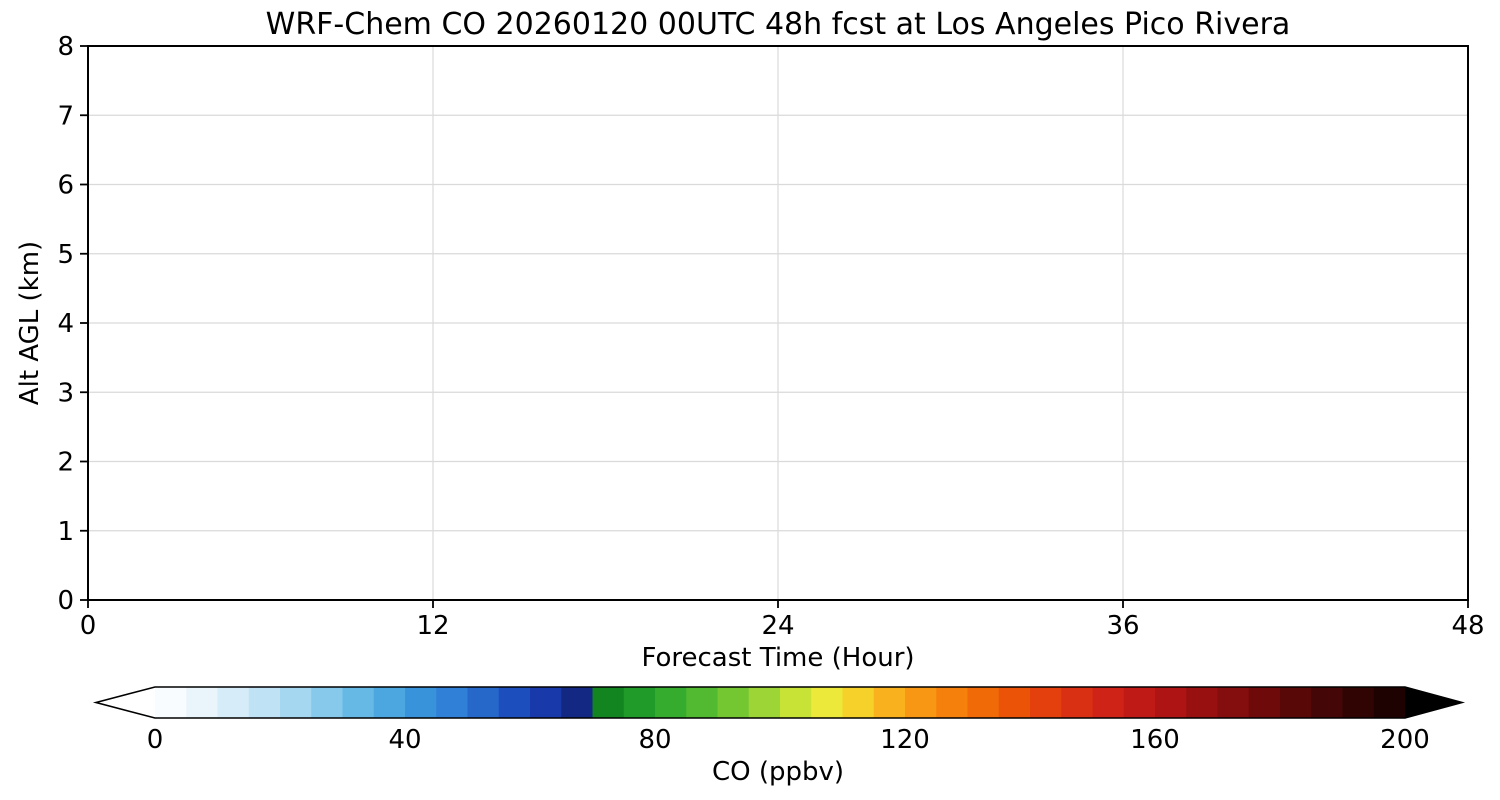  What do you see at coordinates (125, 702) in the screenshot?
I see `colorbar-under-arrow` at bounding box center [125, 702].